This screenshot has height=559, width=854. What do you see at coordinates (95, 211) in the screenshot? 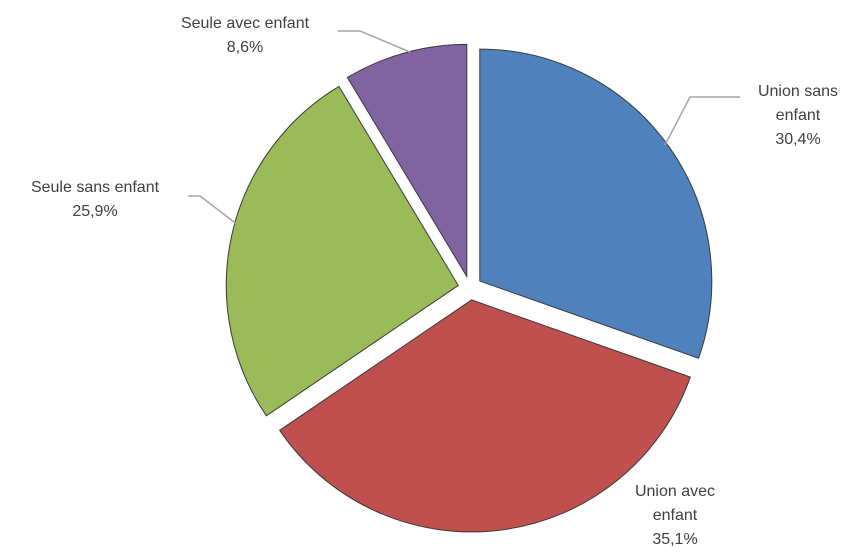
I see `label-value: 25,9%` at bounding box center [95, 211].